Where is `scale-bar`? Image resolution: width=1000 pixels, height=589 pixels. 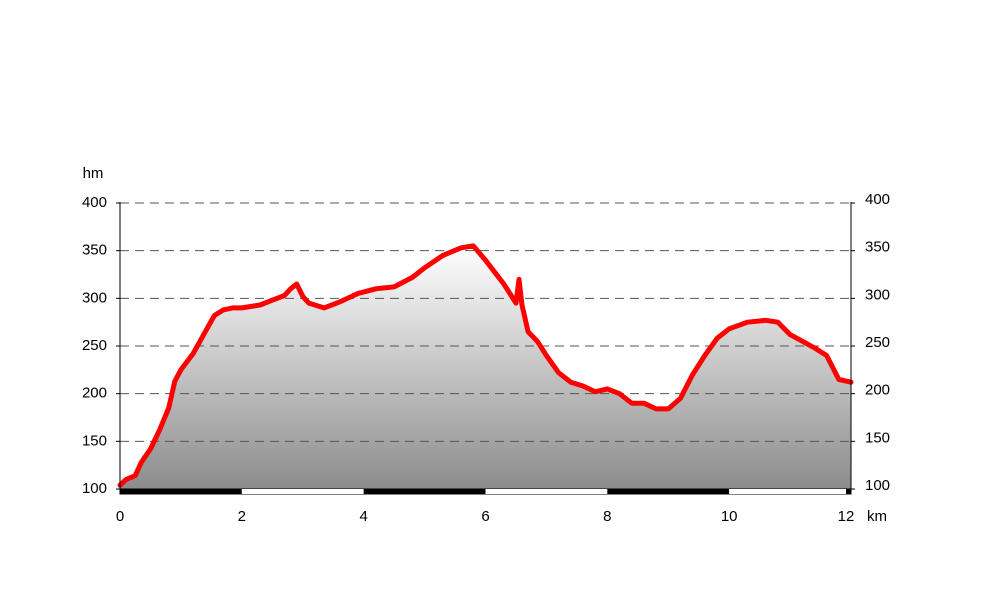
scale-bar is located at coordinates (485, 491).